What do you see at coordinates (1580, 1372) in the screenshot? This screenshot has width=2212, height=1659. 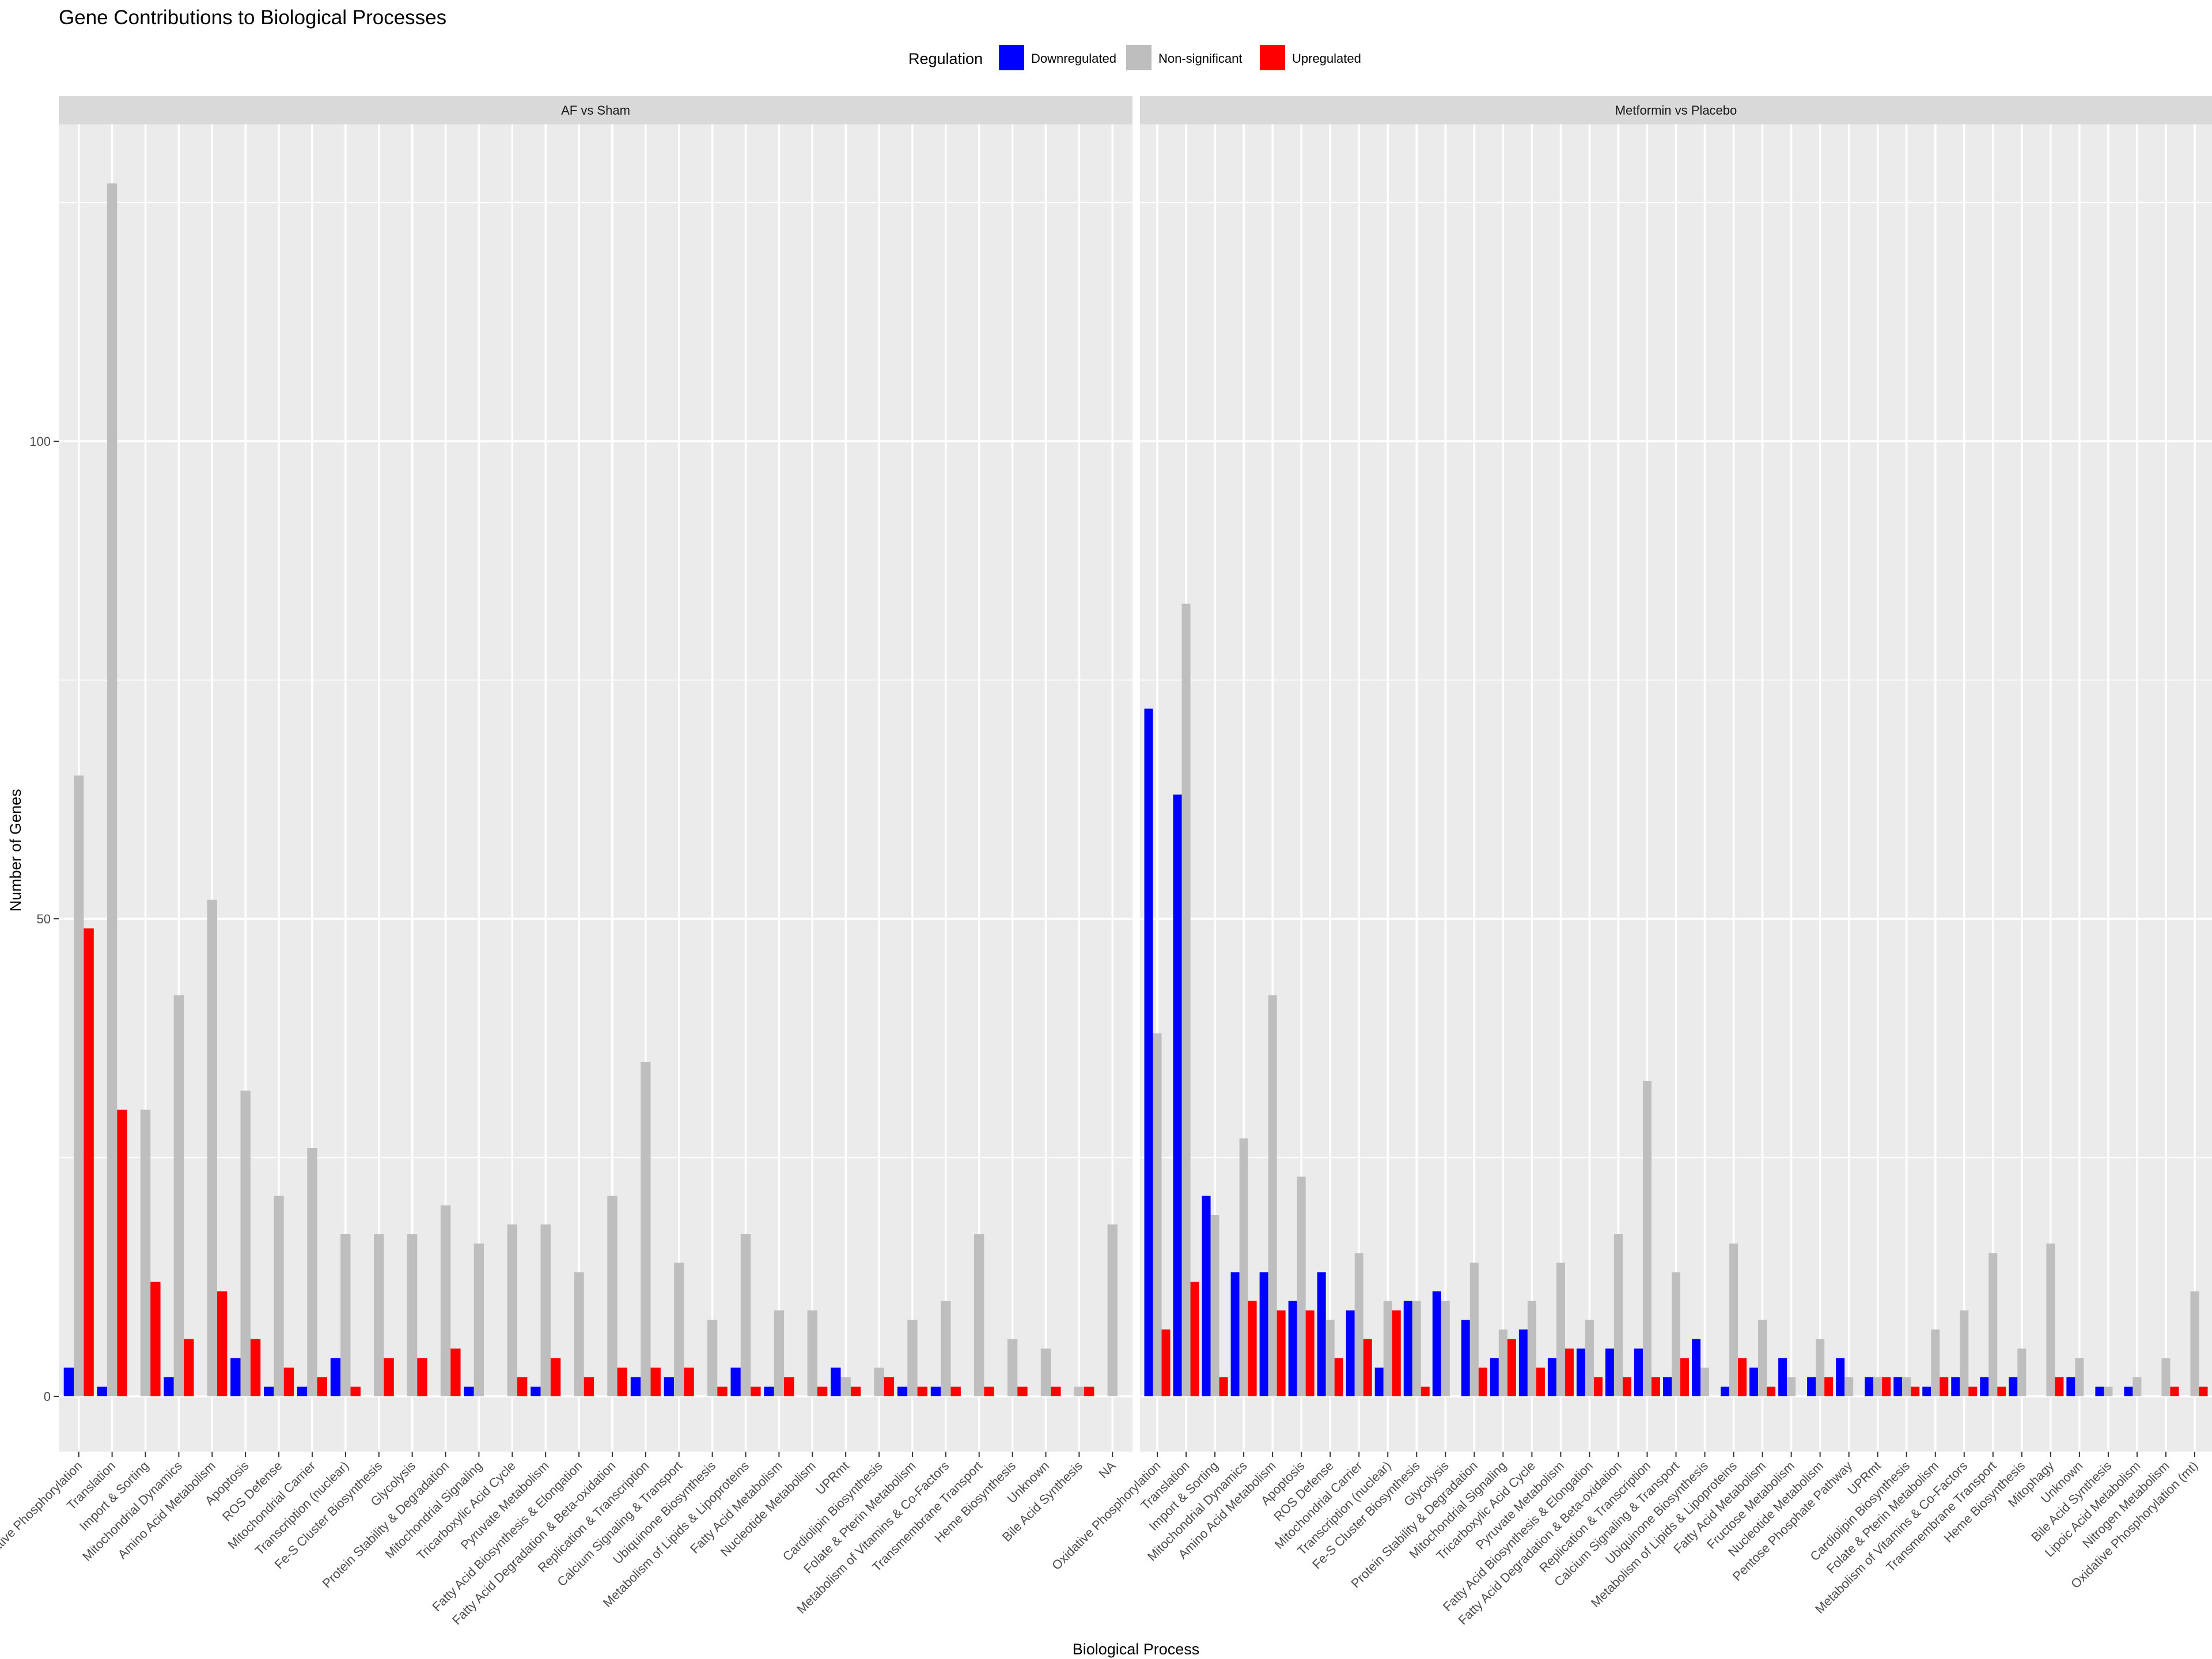 I see `bar-downregulated-fatty-acid-biosynthesis-elongation` at bounding box center [1580, 1372].